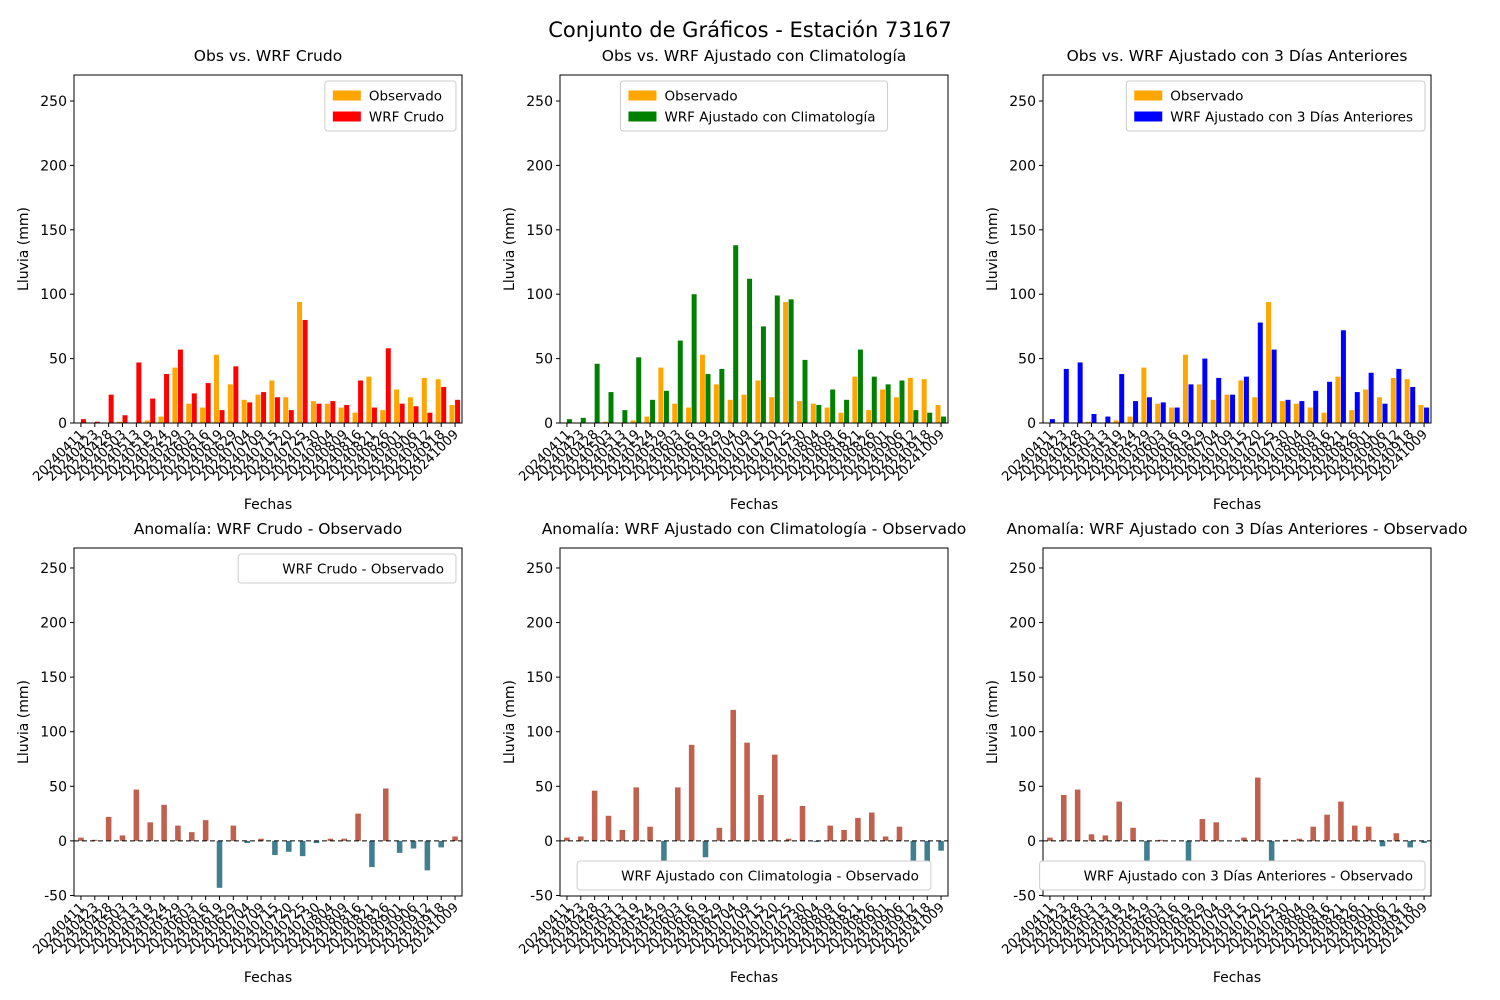 This screenshot has width=1500, height=1000. I want to click on legend: Observado WRF Ajustado con Climatología, so click(754, 106).